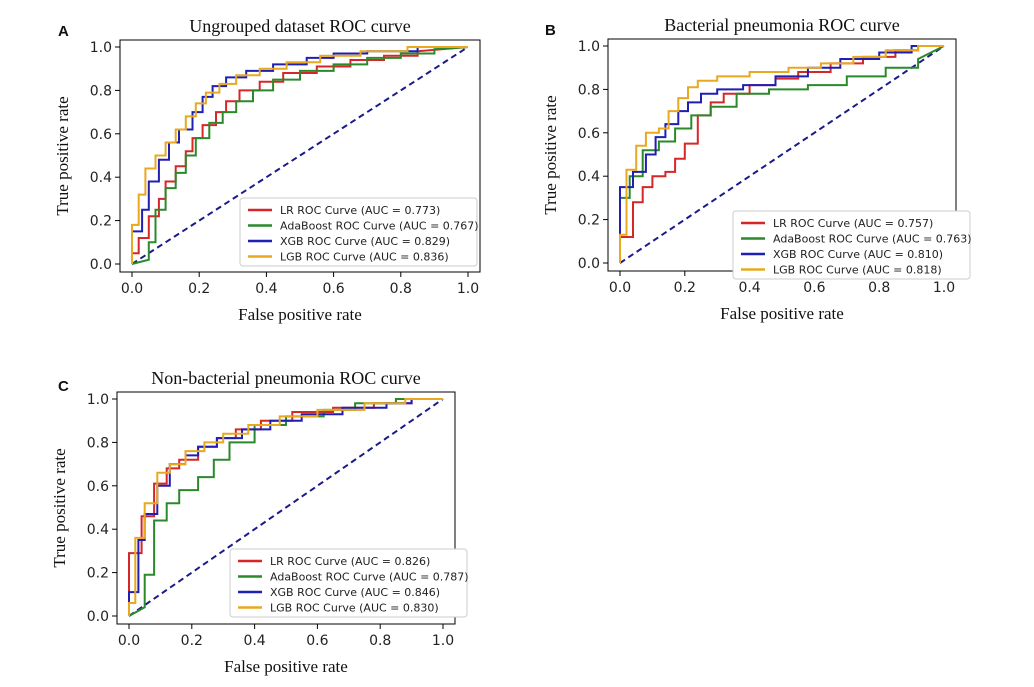 This screenshot has height=687, width=1034. Describe the element at coordinates (355, 592) in the screenshot. I see `legend-entry: XGB ROC Curve (AUC = 0.846)` at that location.